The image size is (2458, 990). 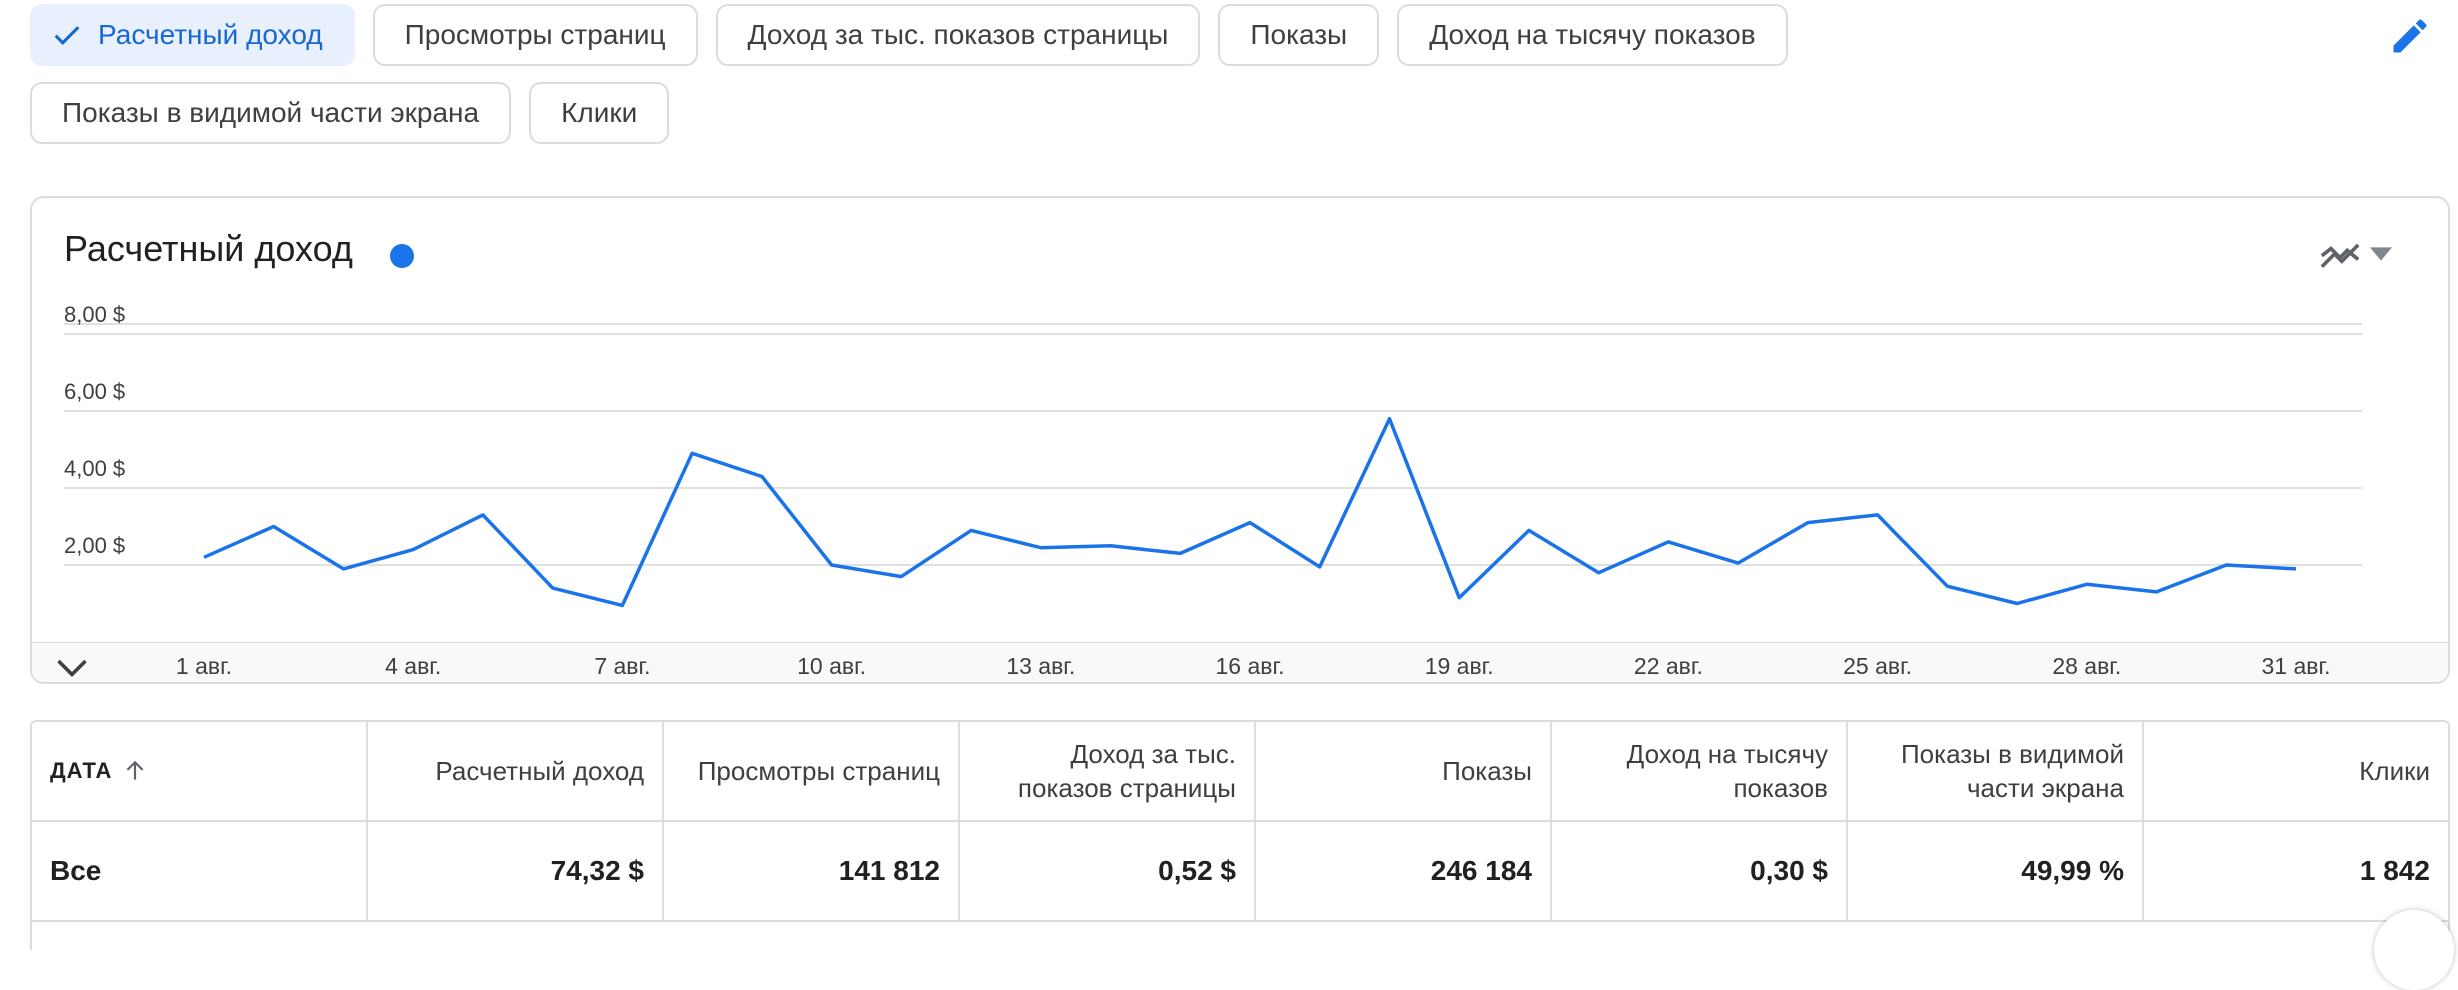 I want to click on column-header-viewable-impressions: Показы в видимой части экрана, so click(x=1996, y=771).